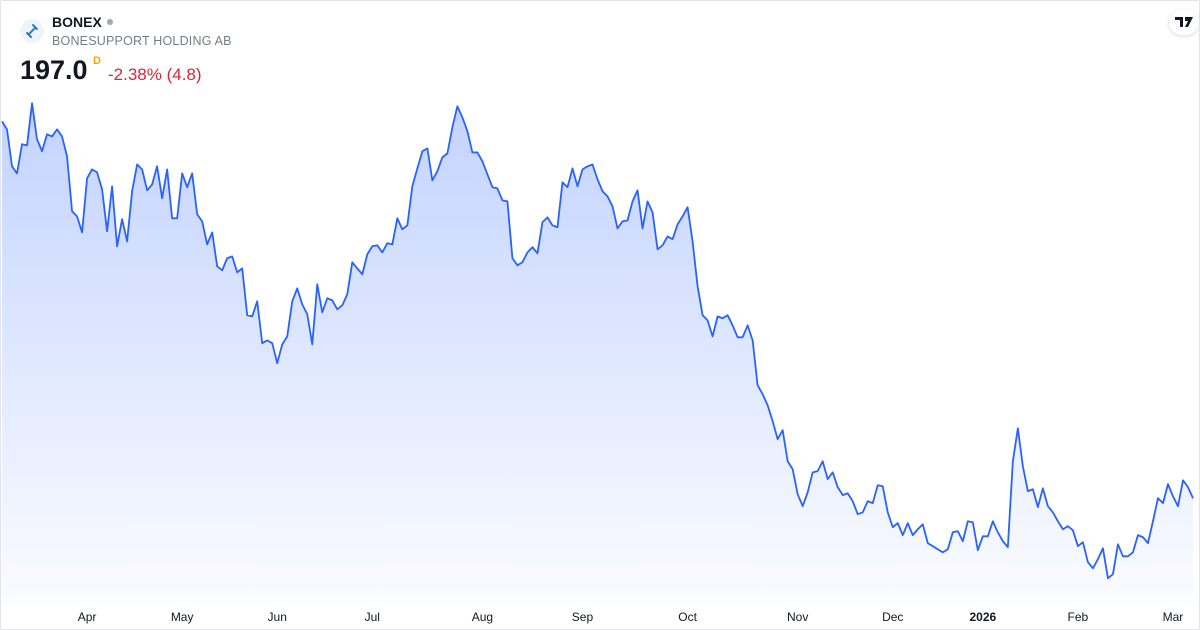 This screenshot has width=1200, height=630. I want to click on x-tick-label: May, so click(182, 617).